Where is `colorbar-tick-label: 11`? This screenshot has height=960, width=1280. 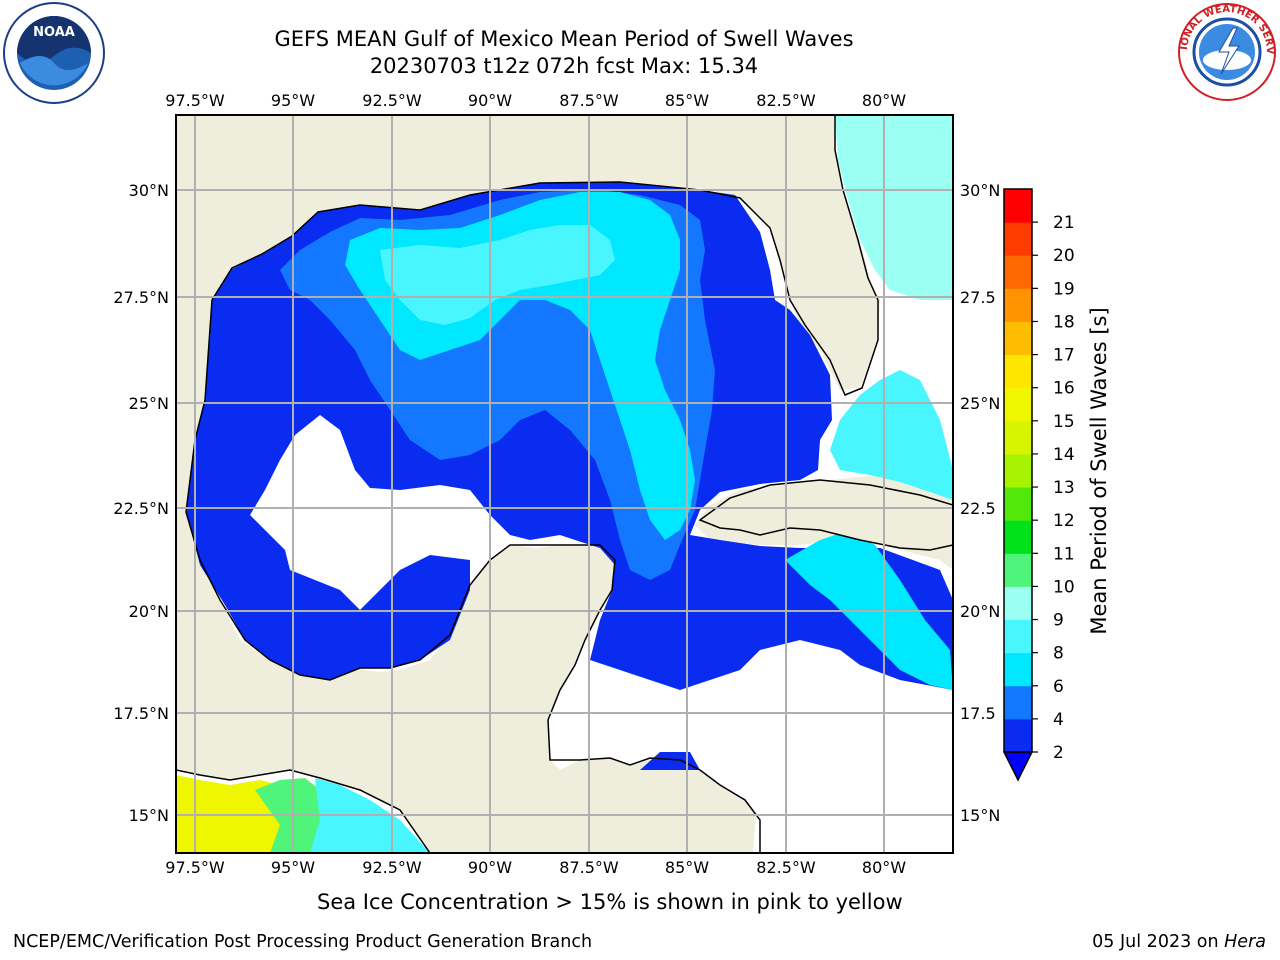 colorbar-tick-label: 11 is located at coordinates (1064, 554).